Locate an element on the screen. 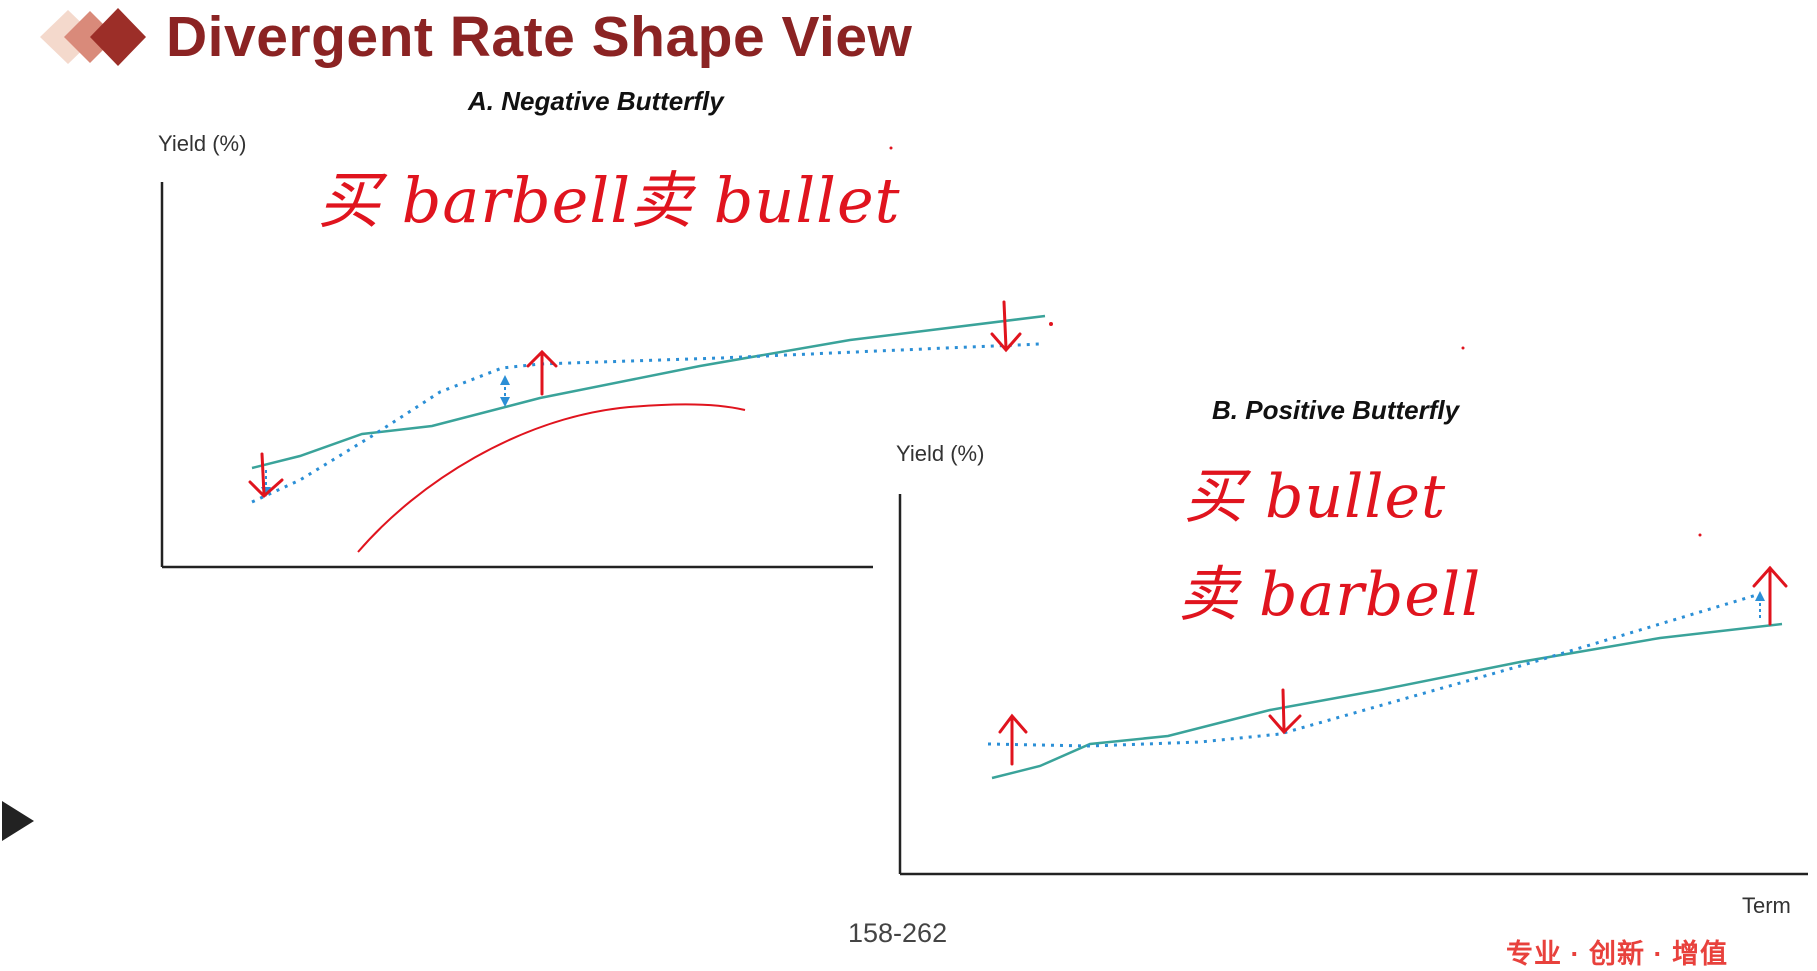 The height and width of the screenshot is (971, 1817). footer-slogan: 专业 · 创新 · 增值 is located at coordinates (1617, 954).